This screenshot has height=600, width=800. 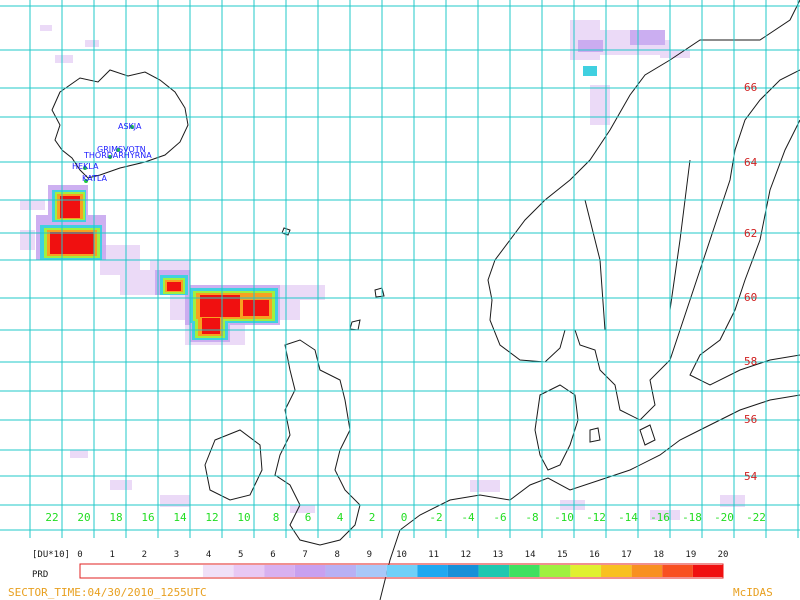 I want to click on longitude-label: 8, so click(x=276, y=517).